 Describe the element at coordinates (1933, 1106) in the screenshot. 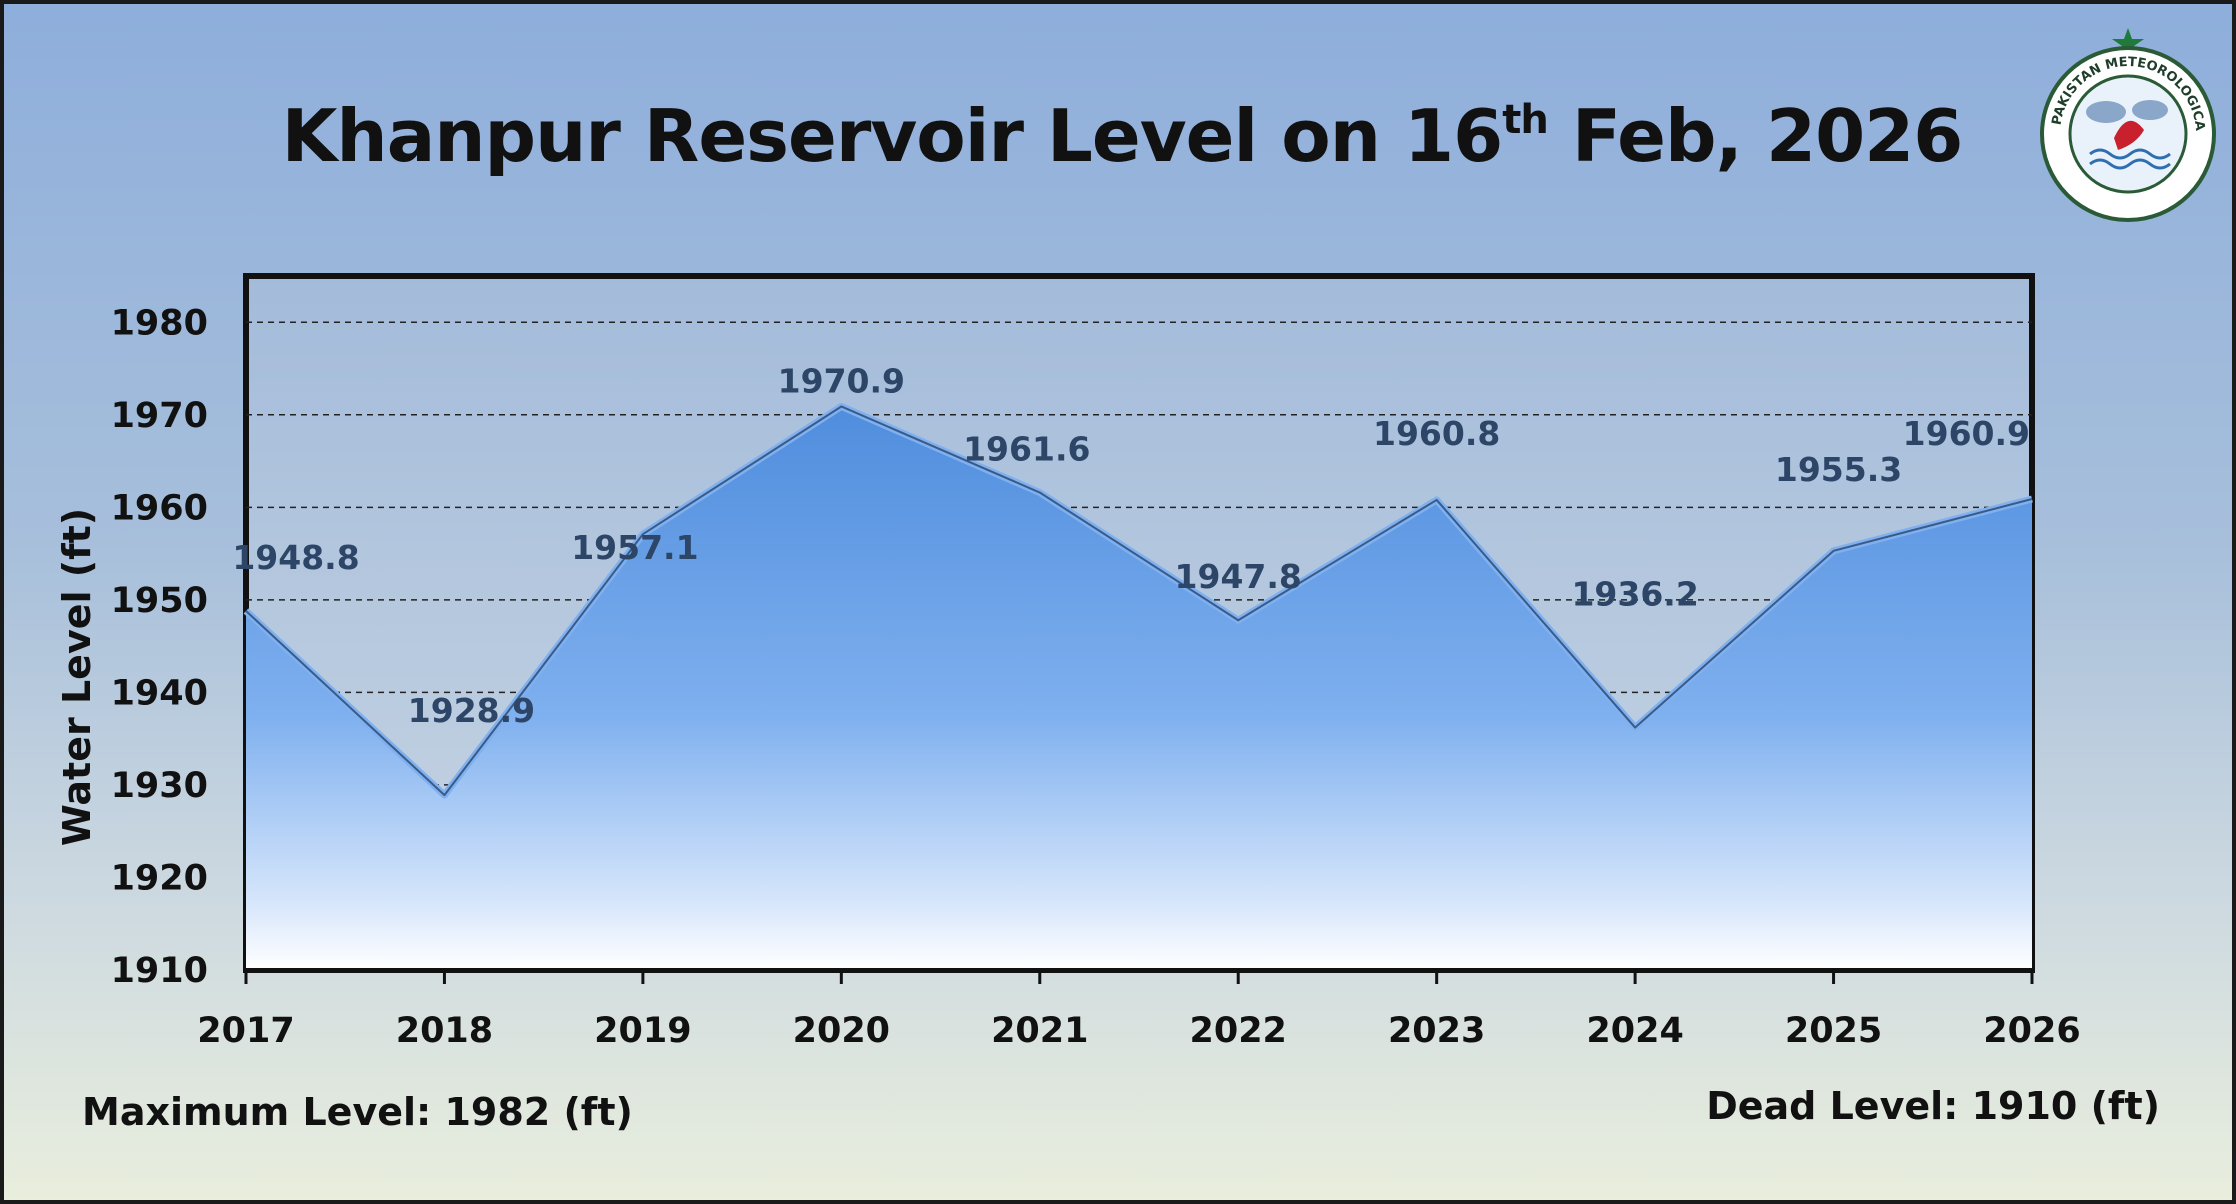

I see `dead-level-note: Dead Level: 1910 (ft)` at that location.